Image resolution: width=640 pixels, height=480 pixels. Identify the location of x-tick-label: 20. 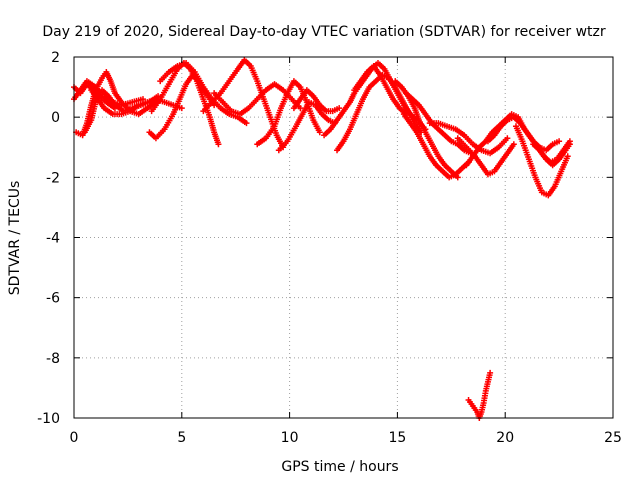
(505, 438).